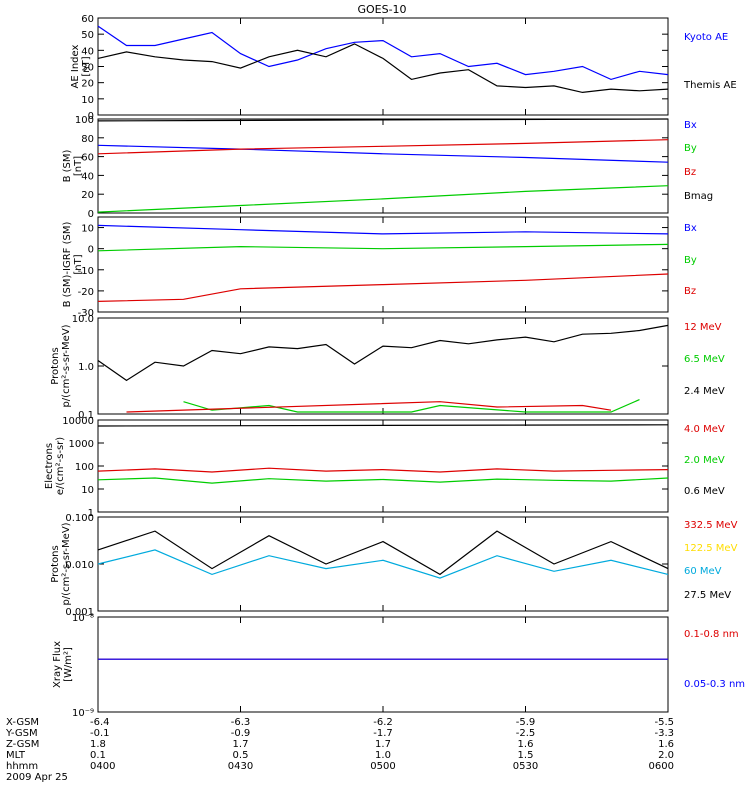 This screenshot has width=750, height=800. I want to click on y-tick-label: 0, so click(91, 116).